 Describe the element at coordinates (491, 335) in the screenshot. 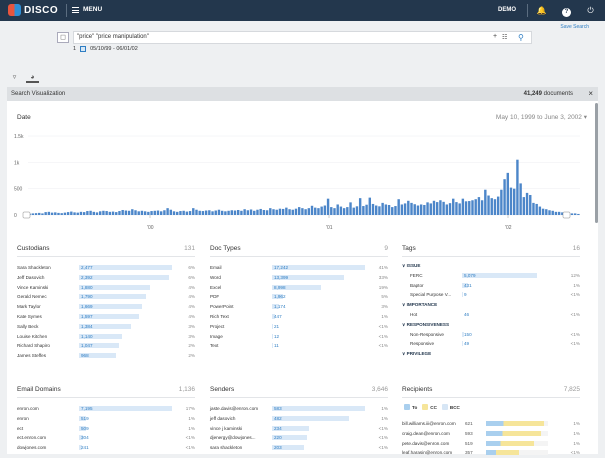

I see `tag-row: Non-Responsive 150 <1%` at that location.